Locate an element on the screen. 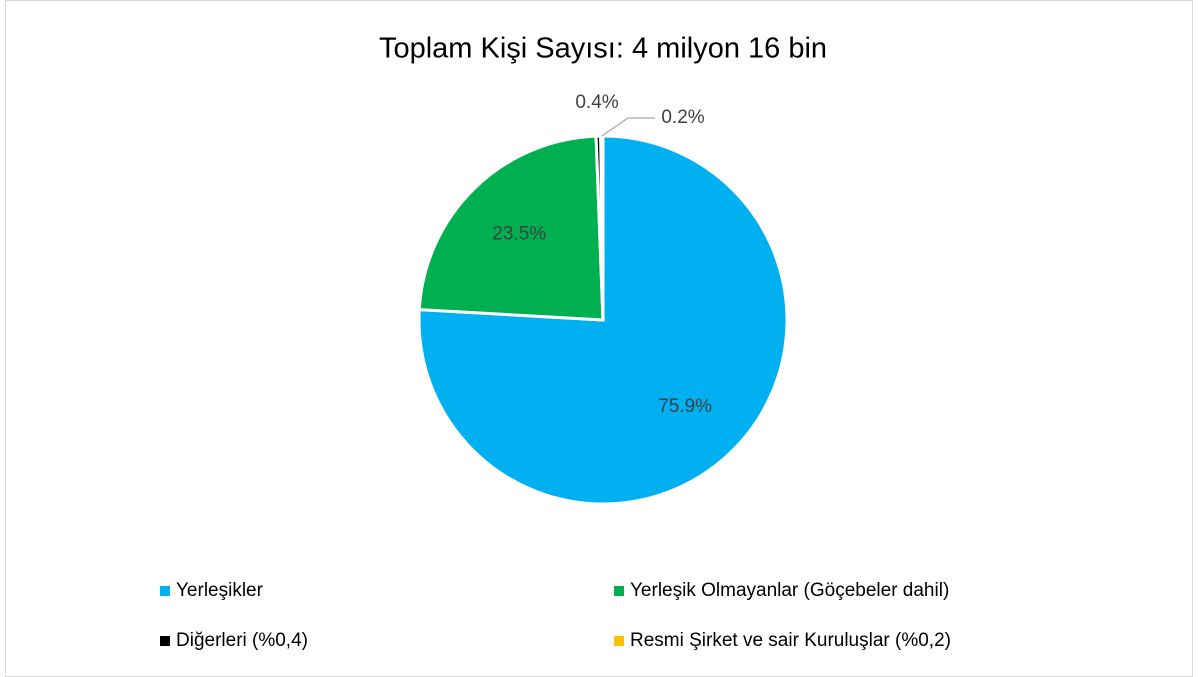 The height and width of the screenshot is (677, 1198). legend-label: Diğerleri (%0,4) is located at coordinates (242, 640).